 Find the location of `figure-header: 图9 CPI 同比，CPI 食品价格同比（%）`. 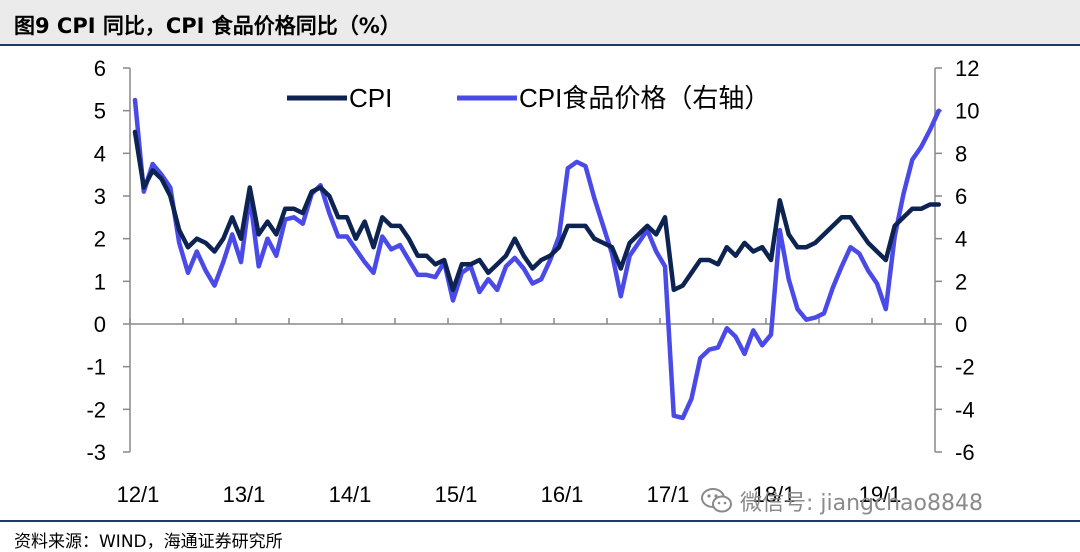

figure-header: 图9 CPI 同比，CPI 食品价格同比（%） is located at coordinates (540, 23).